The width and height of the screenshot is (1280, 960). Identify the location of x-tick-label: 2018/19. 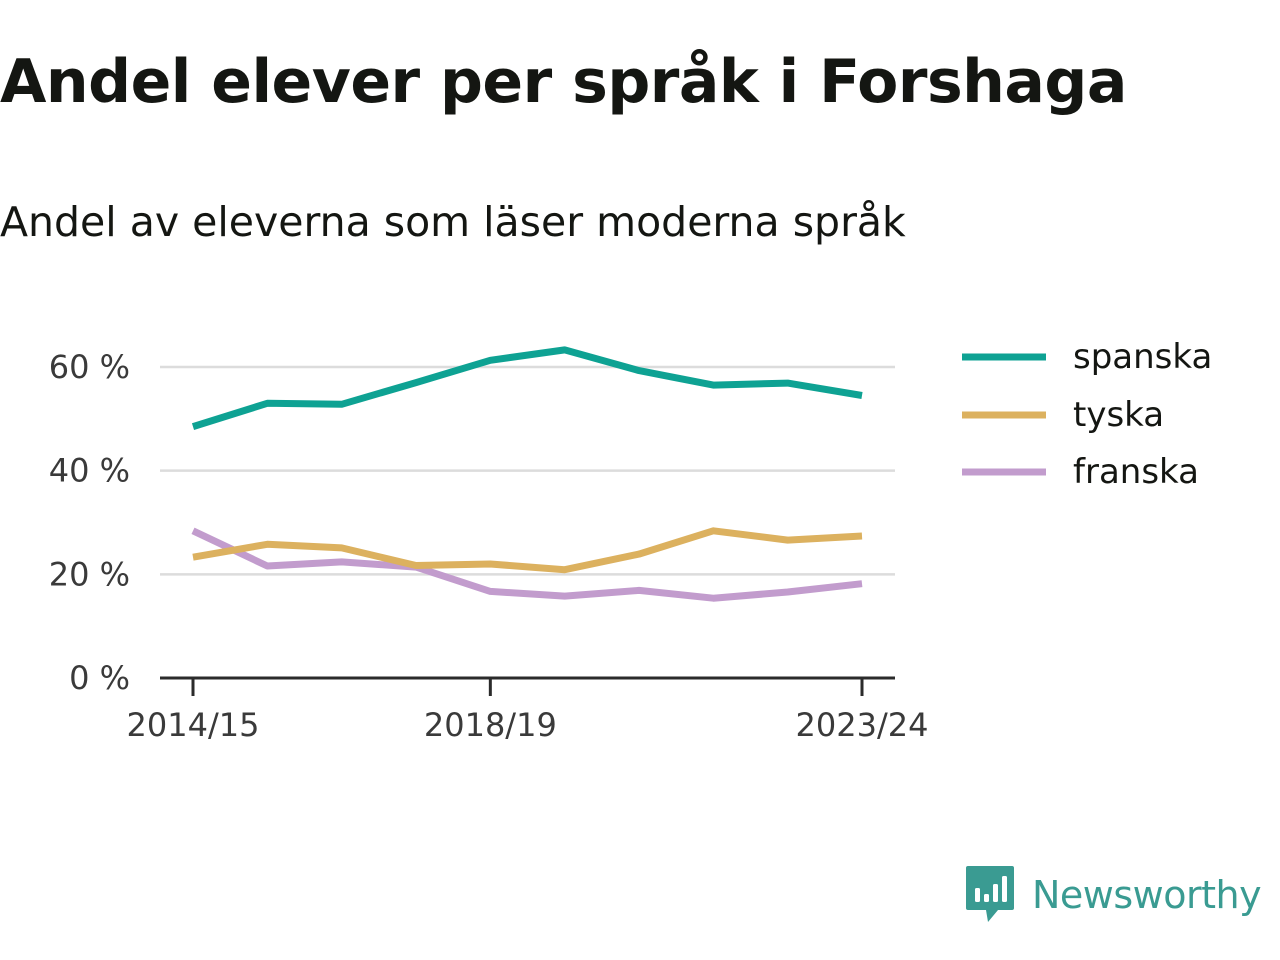
(490, 725).